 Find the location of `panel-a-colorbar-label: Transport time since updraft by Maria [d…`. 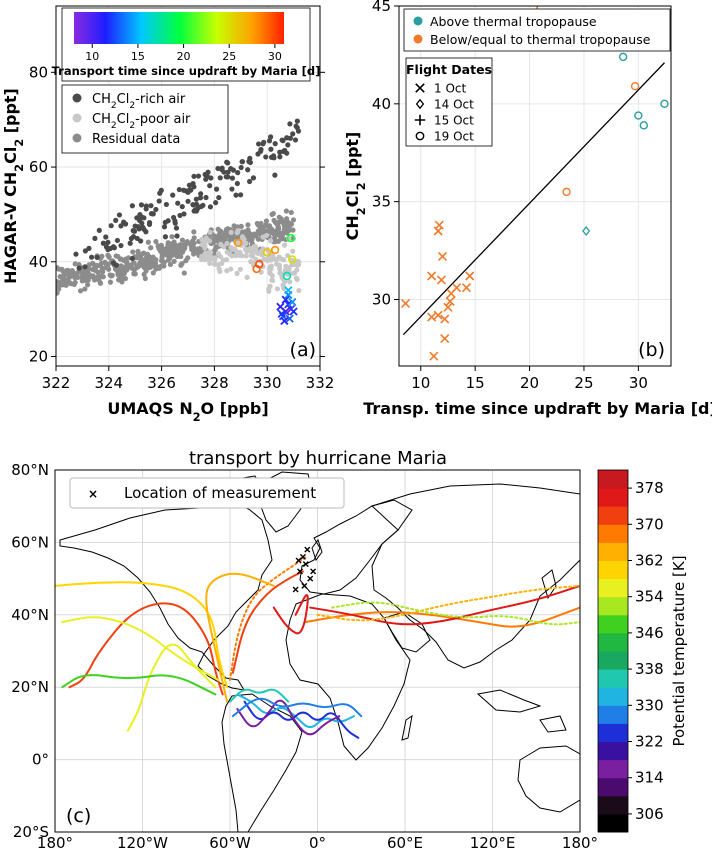

panel-a-colorbar-label: Transport time since updraft by Maria [d… is located at coordinates (186, 71).